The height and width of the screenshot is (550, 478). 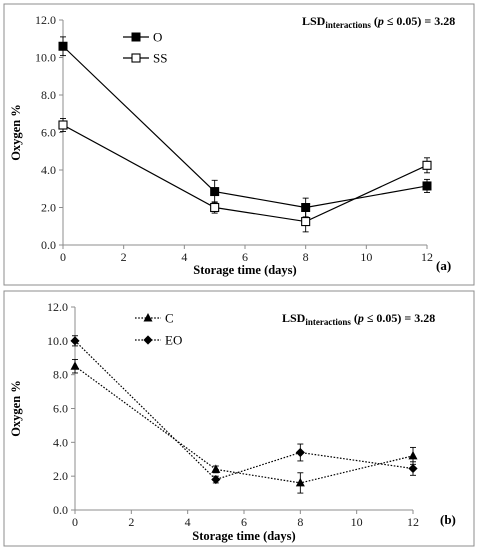 I want to click on series-ss-line, so click(x=245, y=173).